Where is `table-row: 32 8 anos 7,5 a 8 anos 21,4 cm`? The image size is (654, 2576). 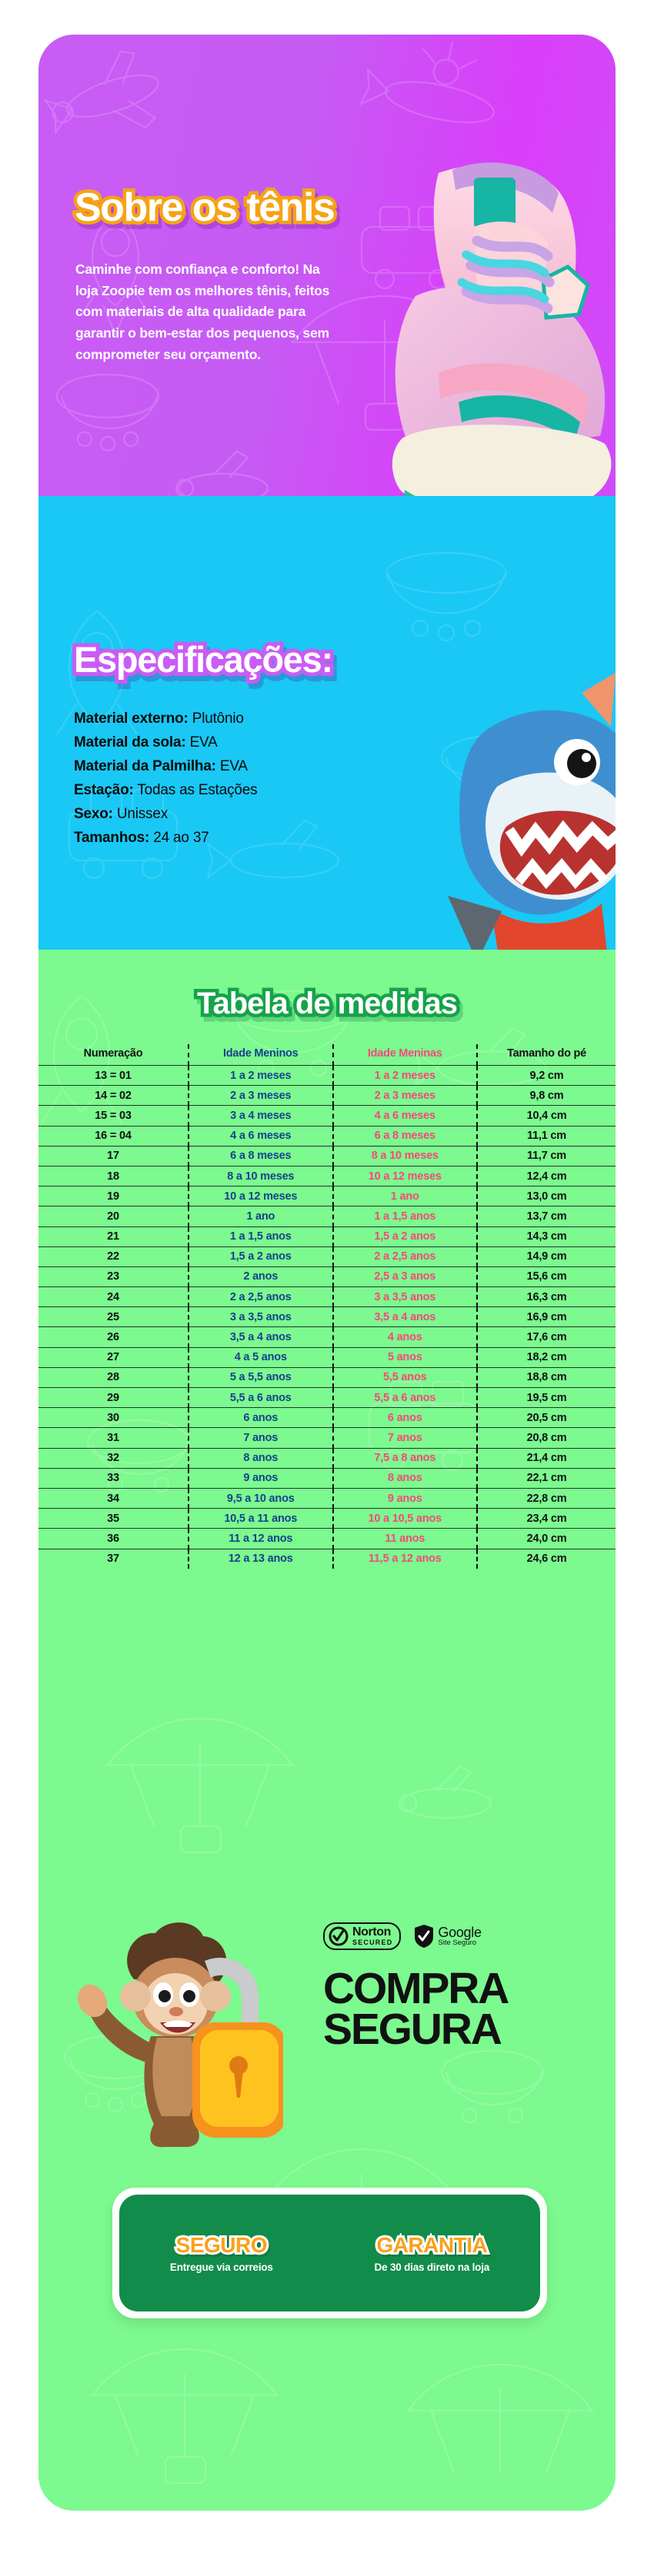 table-row: 32 8 anos 7,5 a 8 anos 21,4 cm is located at coordinates (327, 1458).